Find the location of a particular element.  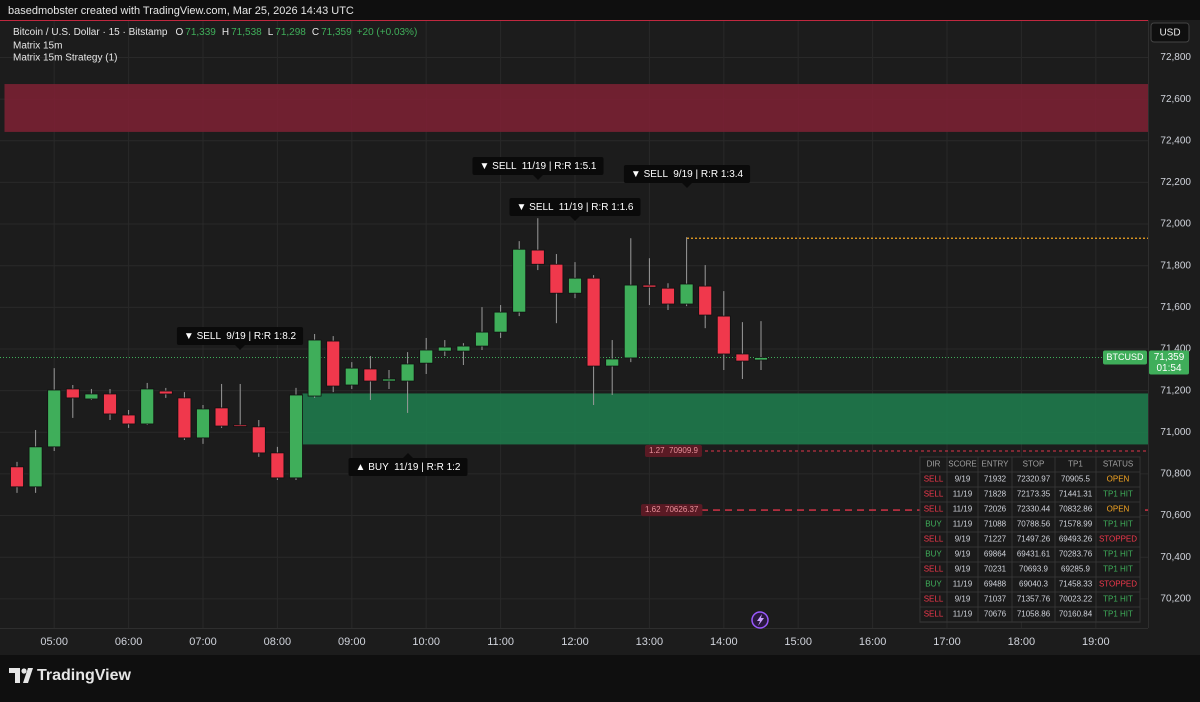

last-price-bg is located at coordinates (1169, 362).